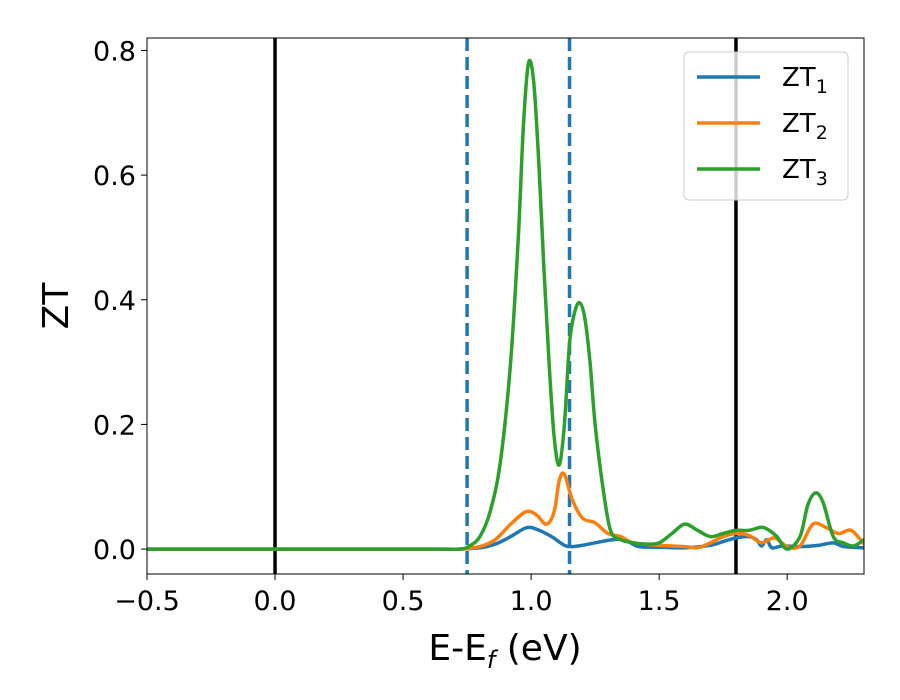 The height and width of the screenshot is (700, 900). I want to click on x-tick-label: 1.5, so click(659, 601).